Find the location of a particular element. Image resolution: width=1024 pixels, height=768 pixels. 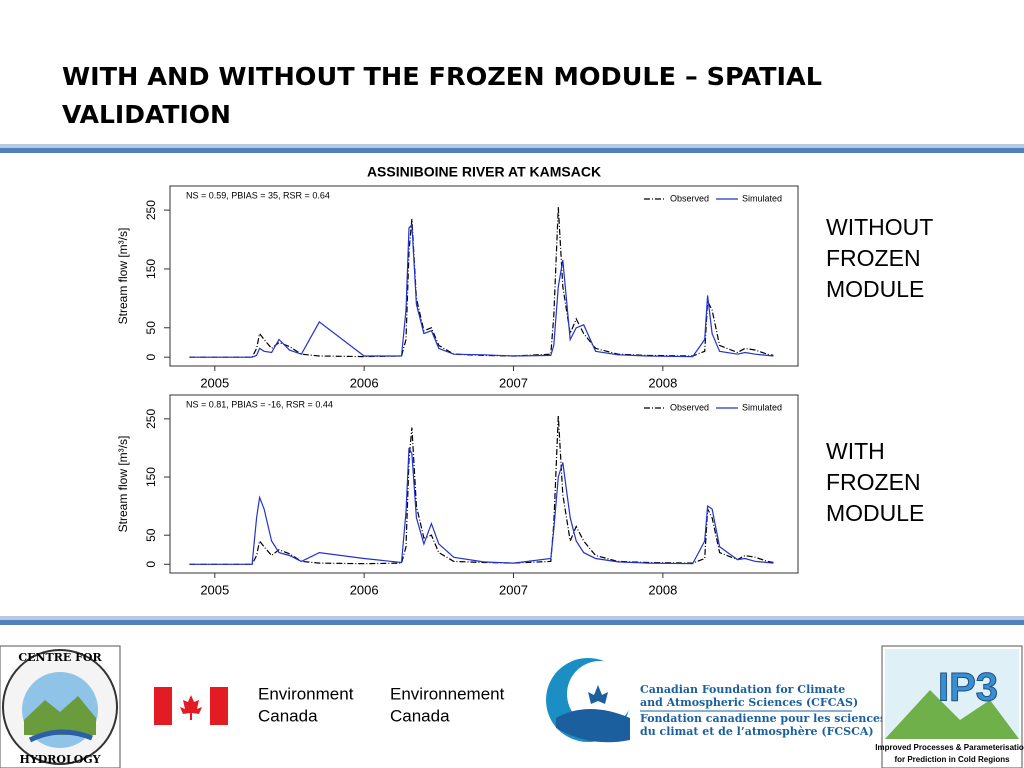

logo-wave is located at coordinates (593, 726).